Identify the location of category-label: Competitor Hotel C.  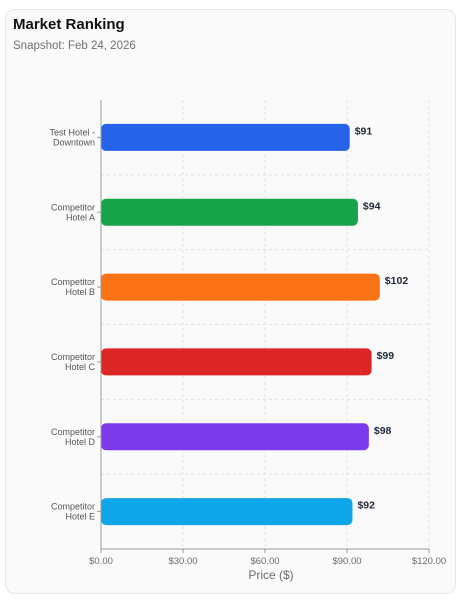
(73, 362).